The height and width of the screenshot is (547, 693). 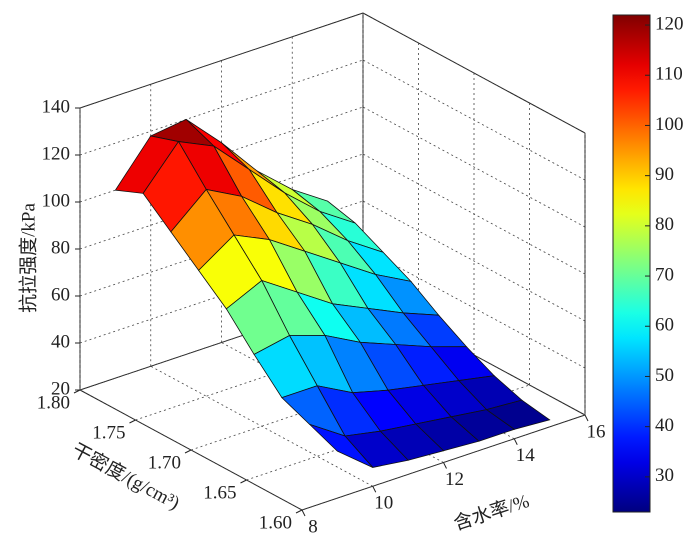 I want to click on z-tick-label: 20, so click(x=60, y=388).